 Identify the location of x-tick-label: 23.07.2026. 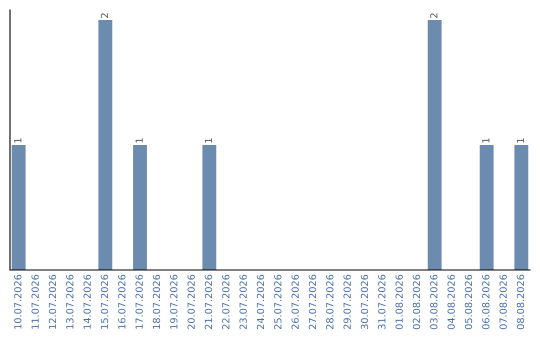
(243, 302).